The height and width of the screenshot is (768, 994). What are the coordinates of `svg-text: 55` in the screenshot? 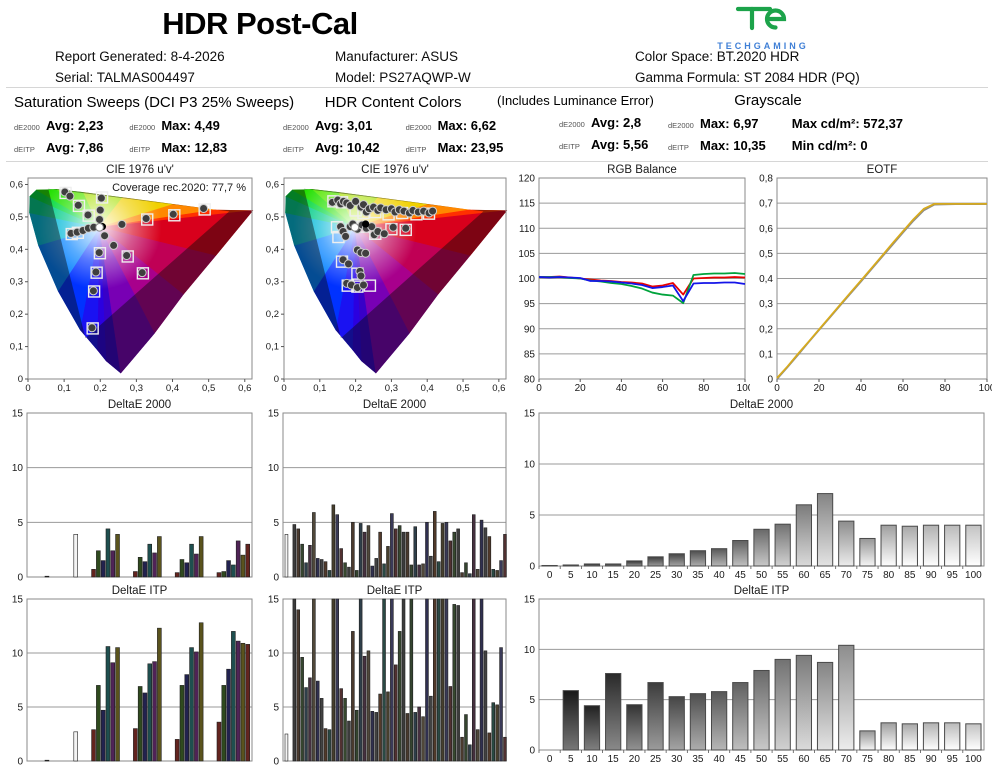 It's located at (783, 575).